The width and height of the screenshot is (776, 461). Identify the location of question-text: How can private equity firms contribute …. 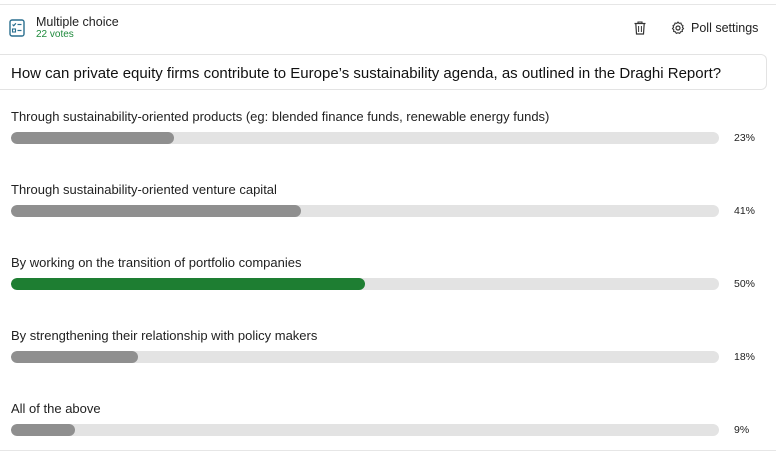
(366, 73).